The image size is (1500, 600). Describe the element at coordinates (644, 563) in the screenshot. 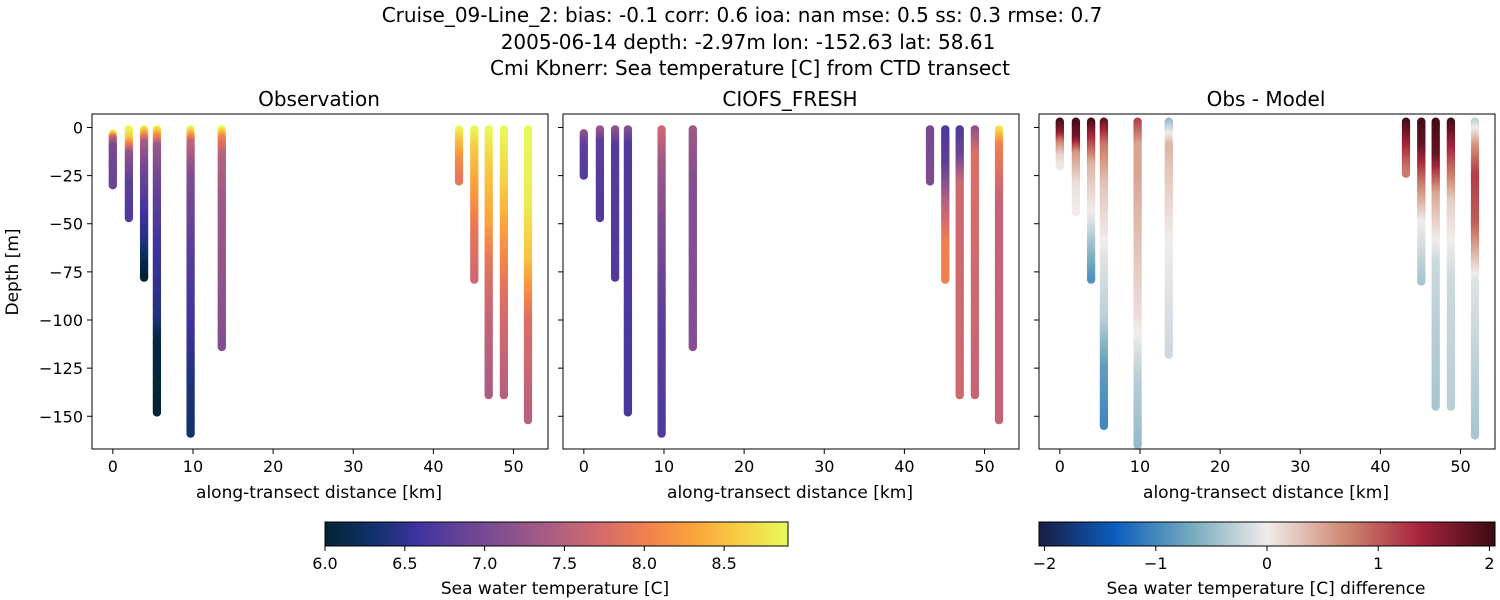

I see `colorbar-tick-label: 8.0` at that location.